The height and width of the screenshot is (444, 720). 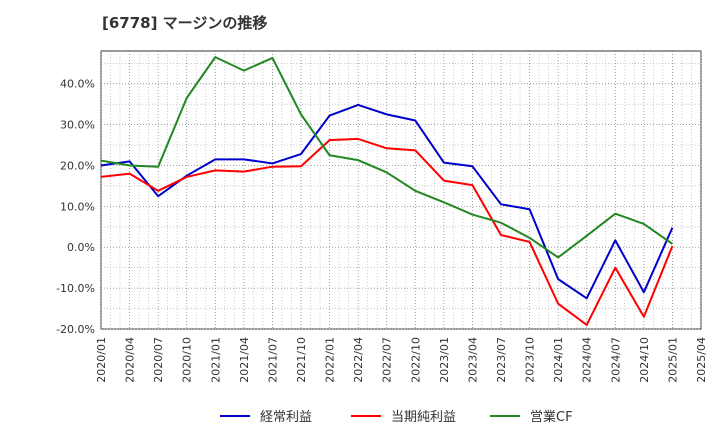 What do you see at coordinates (558, 360) in the screenshot?
I see `x-tick-label: 2024/01` at bounding box center [558, 360].